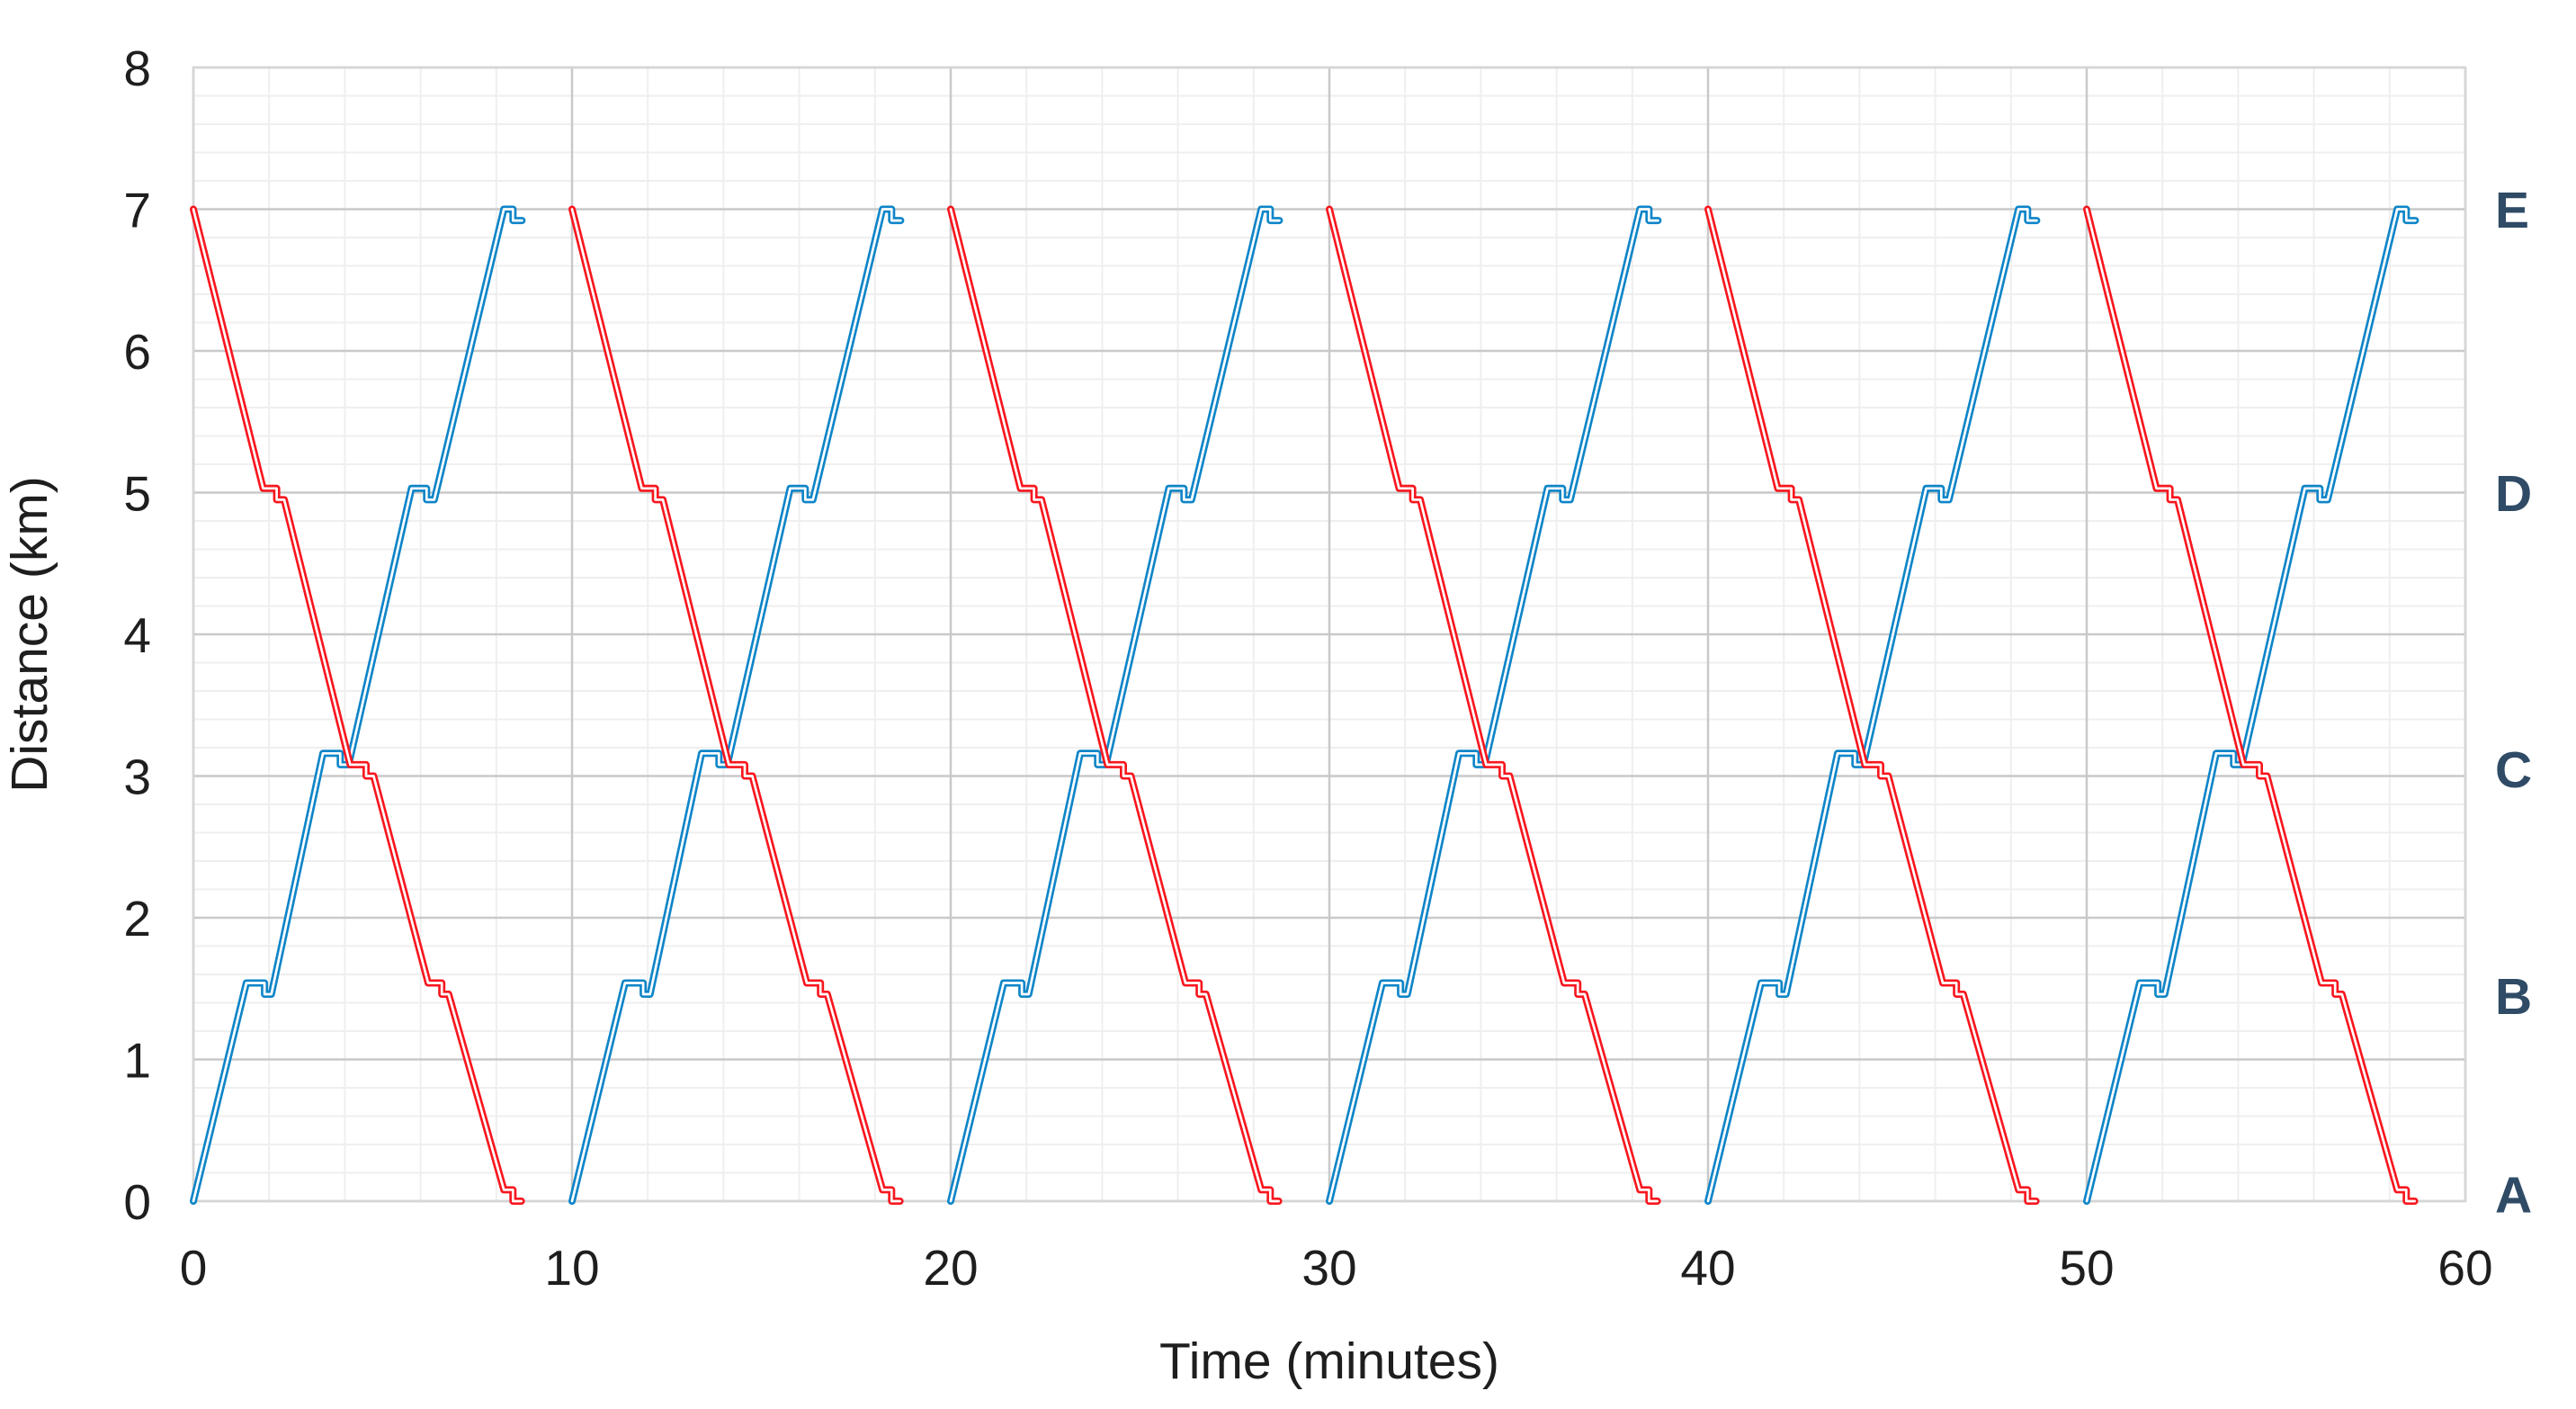 This screenshot has width=2576, height=1409. I want to click on station-label-layer: E D C B A, so click(2513, 703).